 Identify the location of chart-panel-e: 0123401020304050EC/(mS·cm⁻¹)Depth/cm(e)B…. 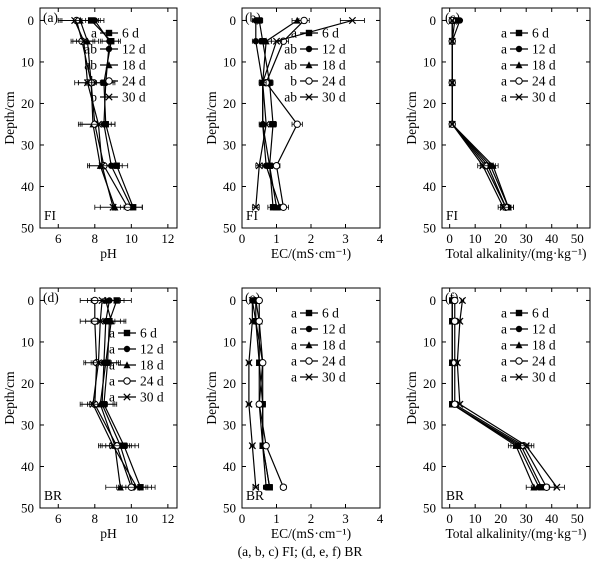
(294, 414).